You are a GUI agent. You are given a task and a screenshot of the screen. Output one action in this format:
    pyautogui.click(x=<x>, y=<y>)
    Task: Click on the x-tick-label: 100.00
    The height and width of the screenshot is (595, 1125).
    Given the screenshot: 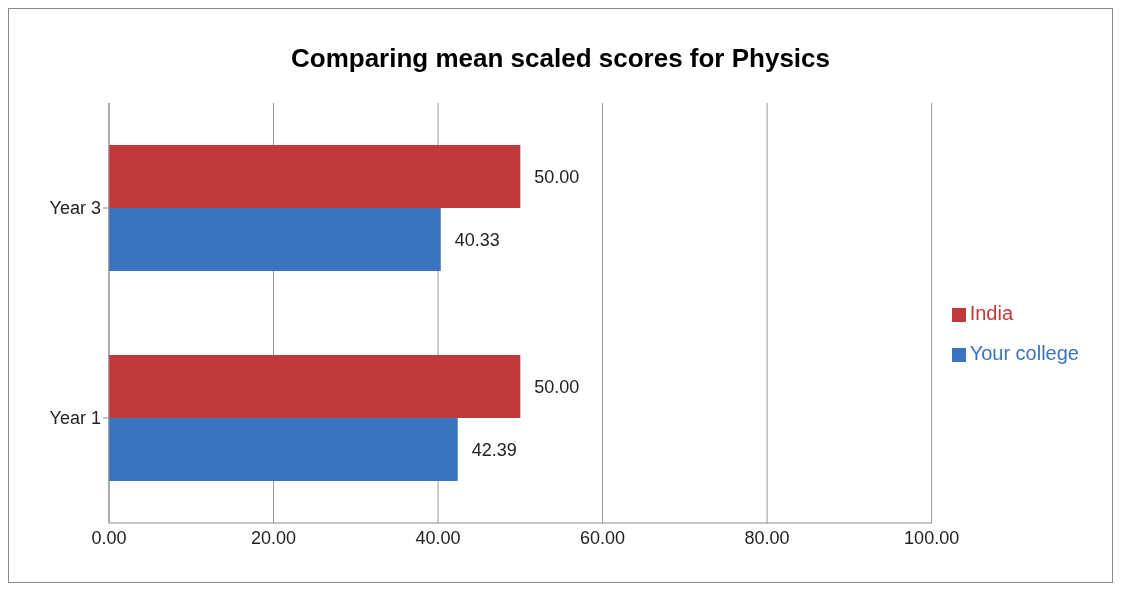 What is the action you would take?
    pyautogui.click(x=932, y=537)
    